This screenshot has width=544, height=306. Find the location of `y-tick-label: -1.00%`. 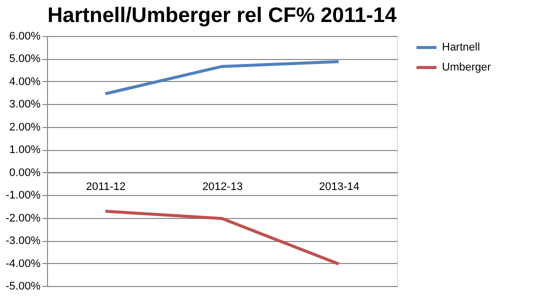

y-tick-label: -1.00% is located at coordinates (23, 196).